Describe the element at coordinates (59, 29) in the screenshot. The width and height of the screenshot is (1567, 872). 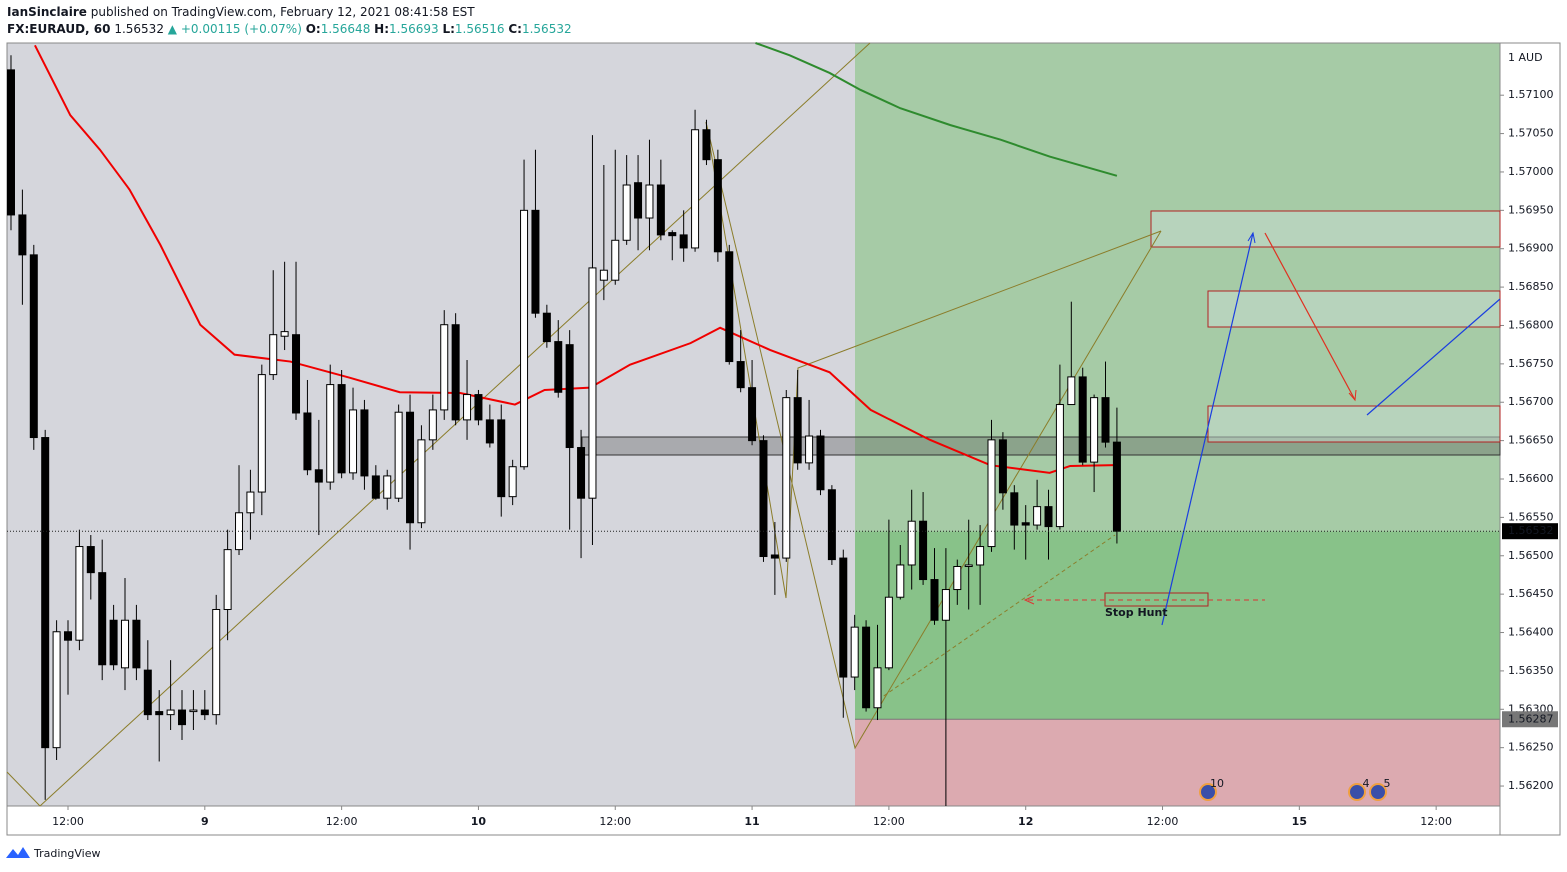
I see `symbol: FX:EURAUD, 60` at that location.